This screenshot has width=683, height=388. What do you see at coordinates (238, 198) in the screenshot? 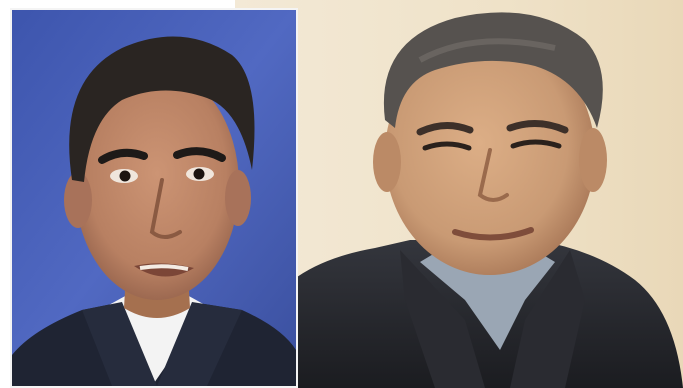
I see `left-ear-right` at bounding box center [238, 198].